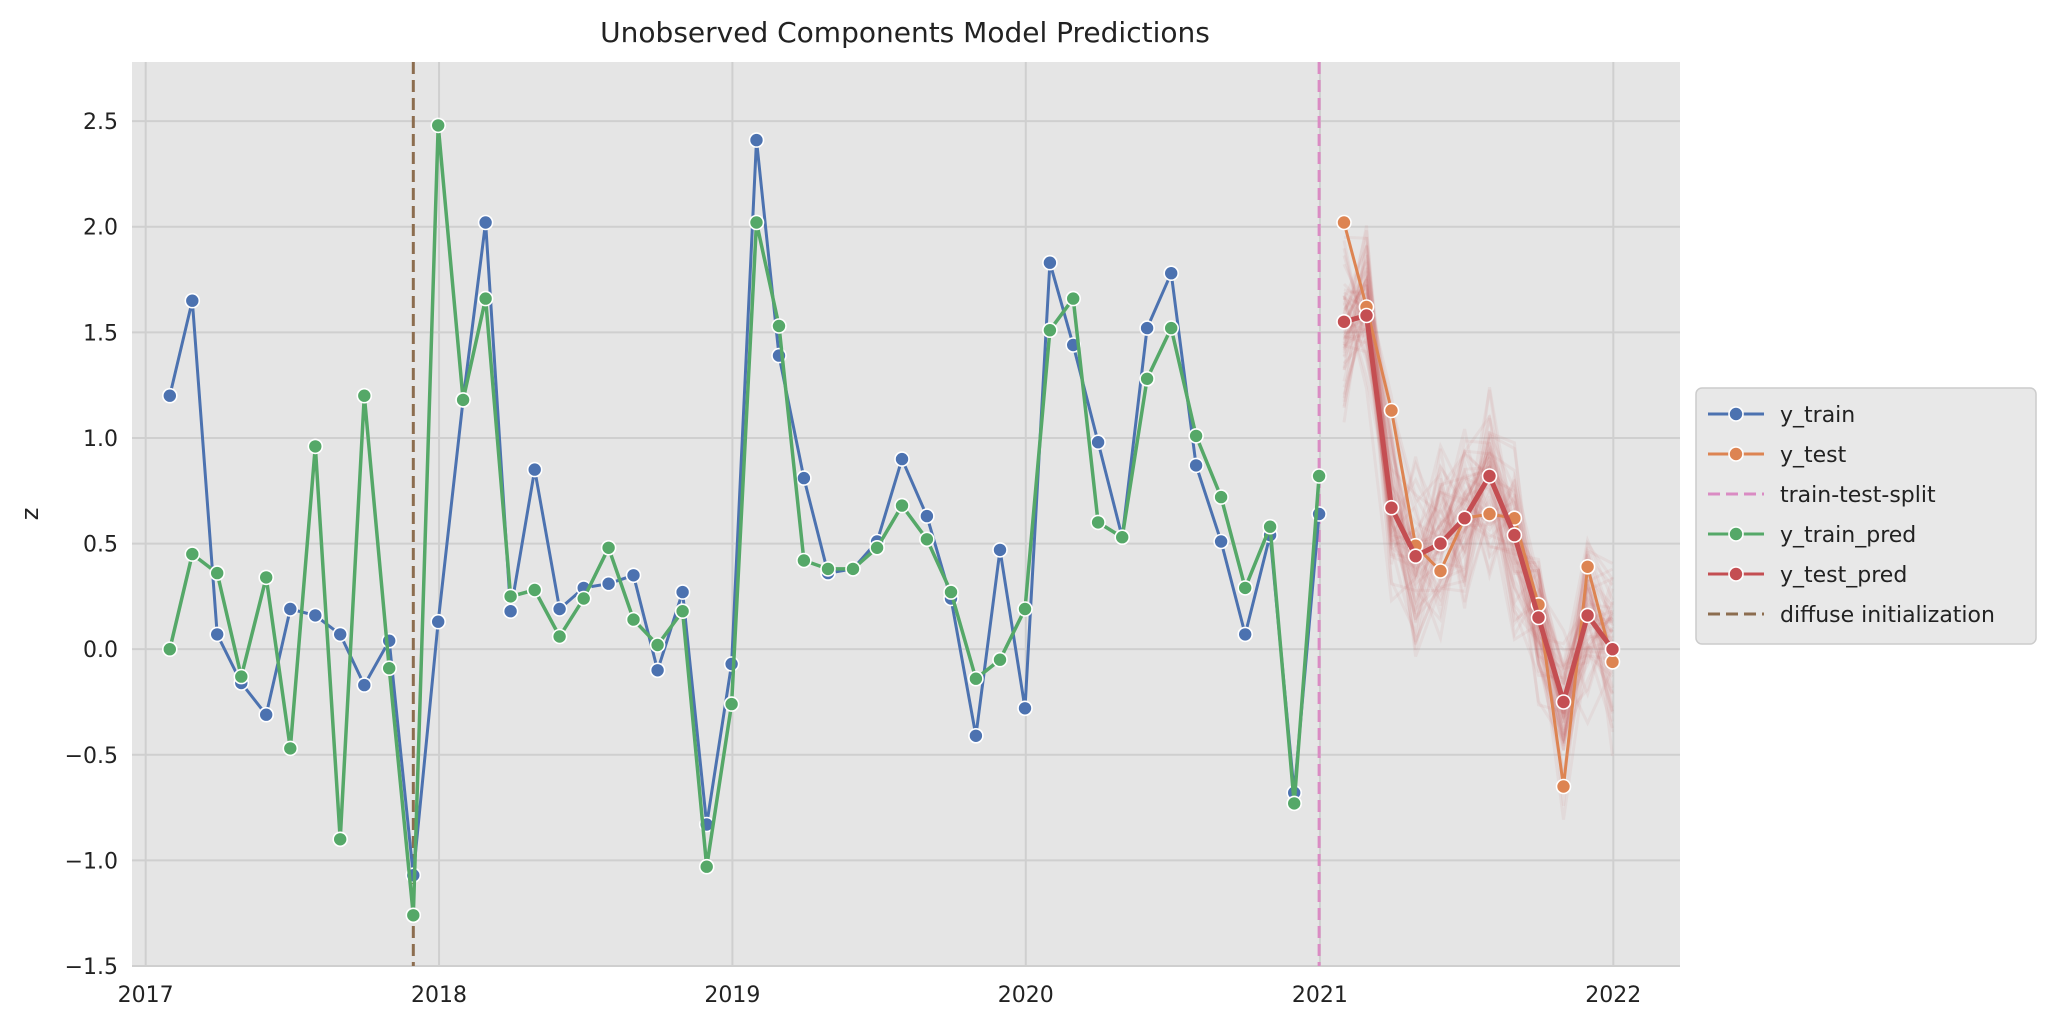 The width and height of the screenshot is (2048, 1036). Describe the element at coordinates (1848, 535) in the screenshot. I see `legend-label: y_train_pred` at that location.